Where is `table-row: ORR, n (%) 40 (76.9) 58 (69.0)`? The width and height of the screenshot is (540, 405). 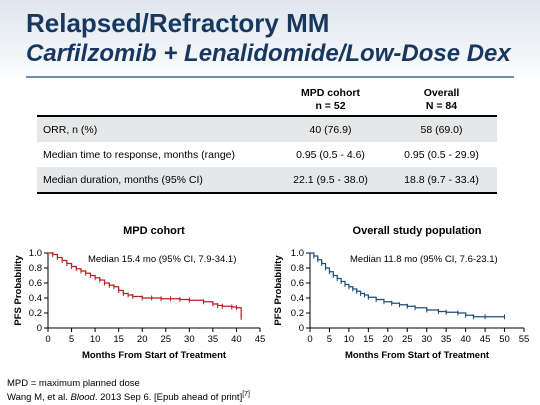
table-row: ORR, n (%) 40 (76.9) 58 (69.0) is located at coordinates (267, 128).